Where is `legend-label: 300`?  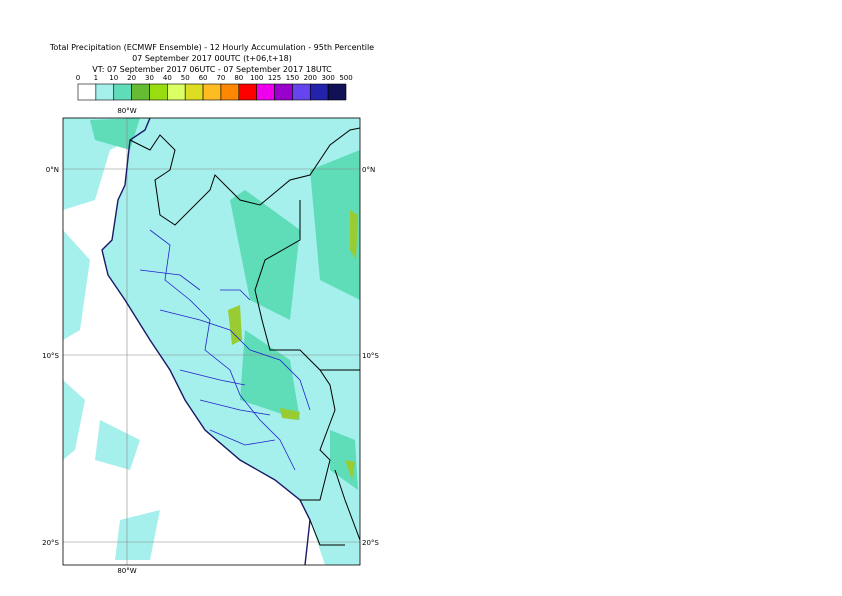 legend-label: 300 is located at coordinates (327, 78).